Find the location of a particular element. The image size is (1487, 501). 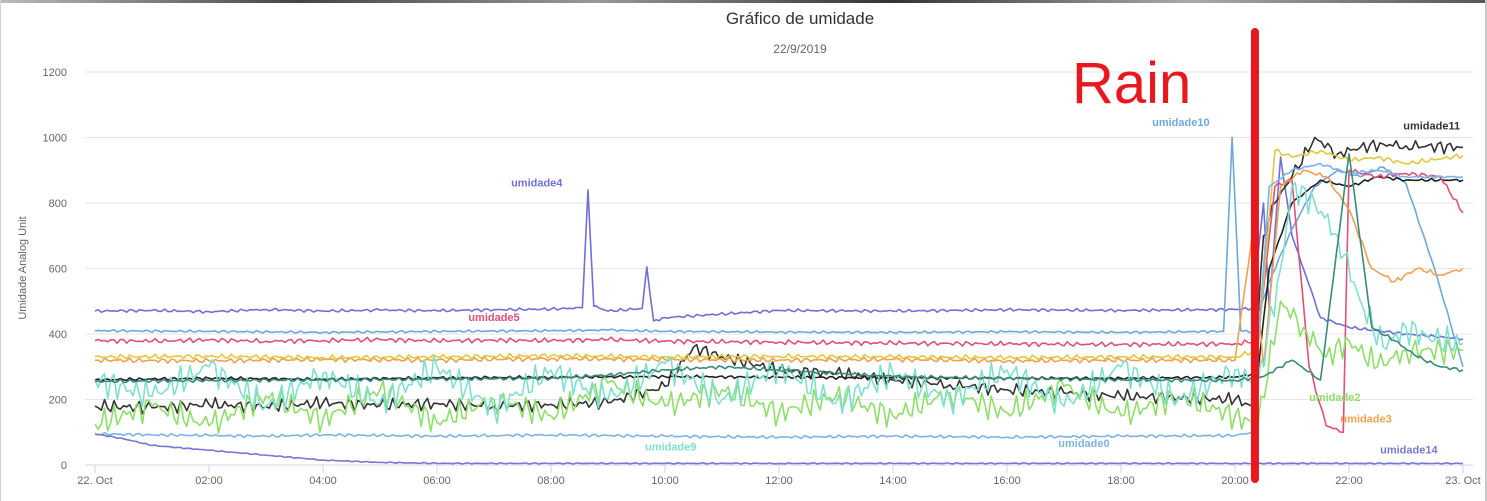

chart-title: Gráfico de umidade is located at coordinates (800, 18).